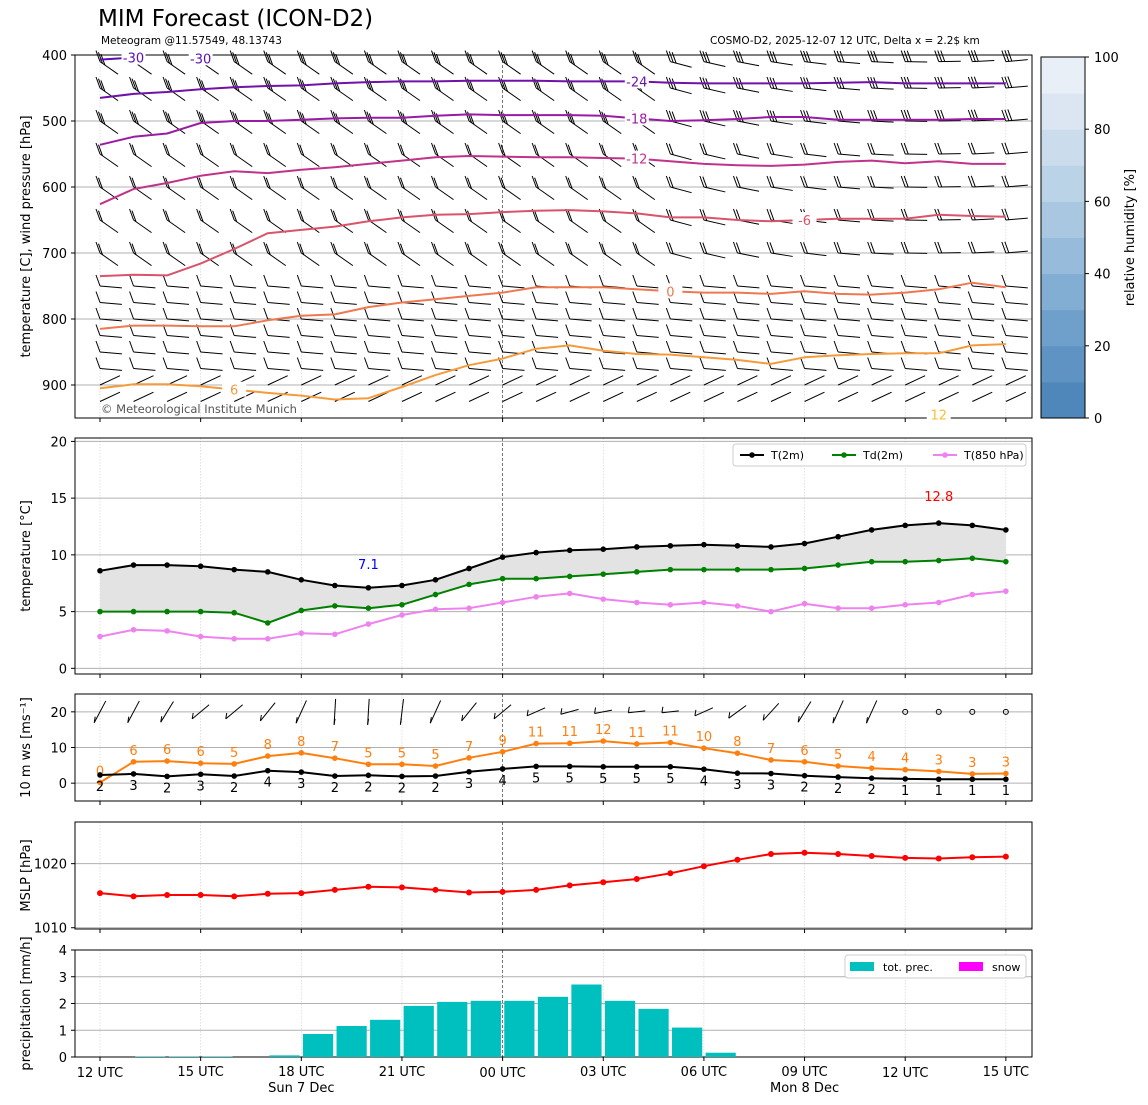  I want to click on calm-wind-icon, so click(1005, 711).